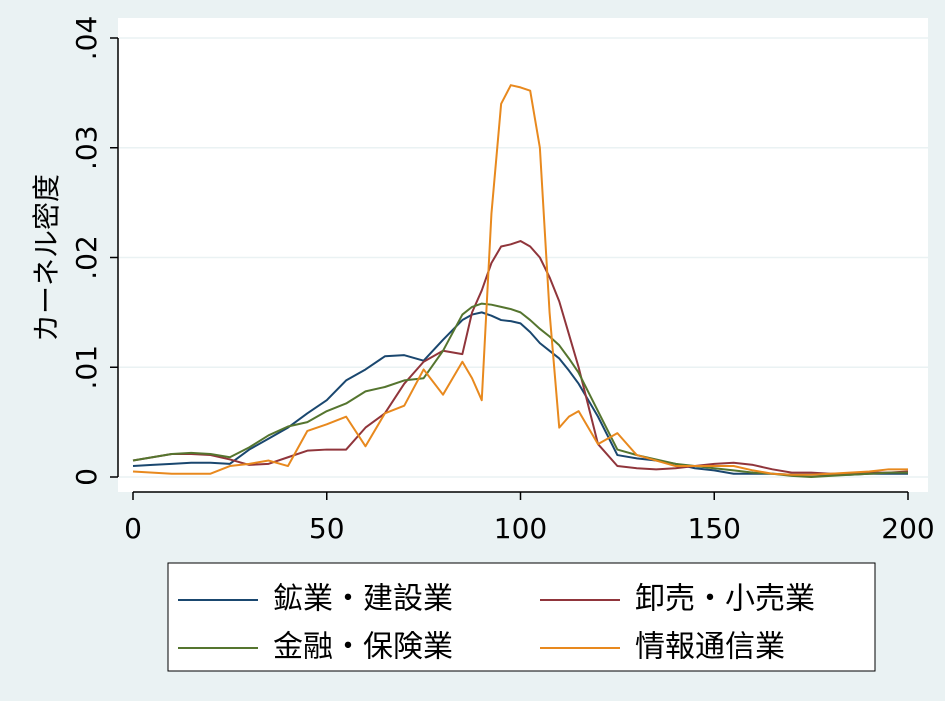 This screenshot has width=945, height=701. What do you see at coordinates (907, 528) in the screenshot?
I see `x-tick-label: 200` at bounding box center [907, 528].